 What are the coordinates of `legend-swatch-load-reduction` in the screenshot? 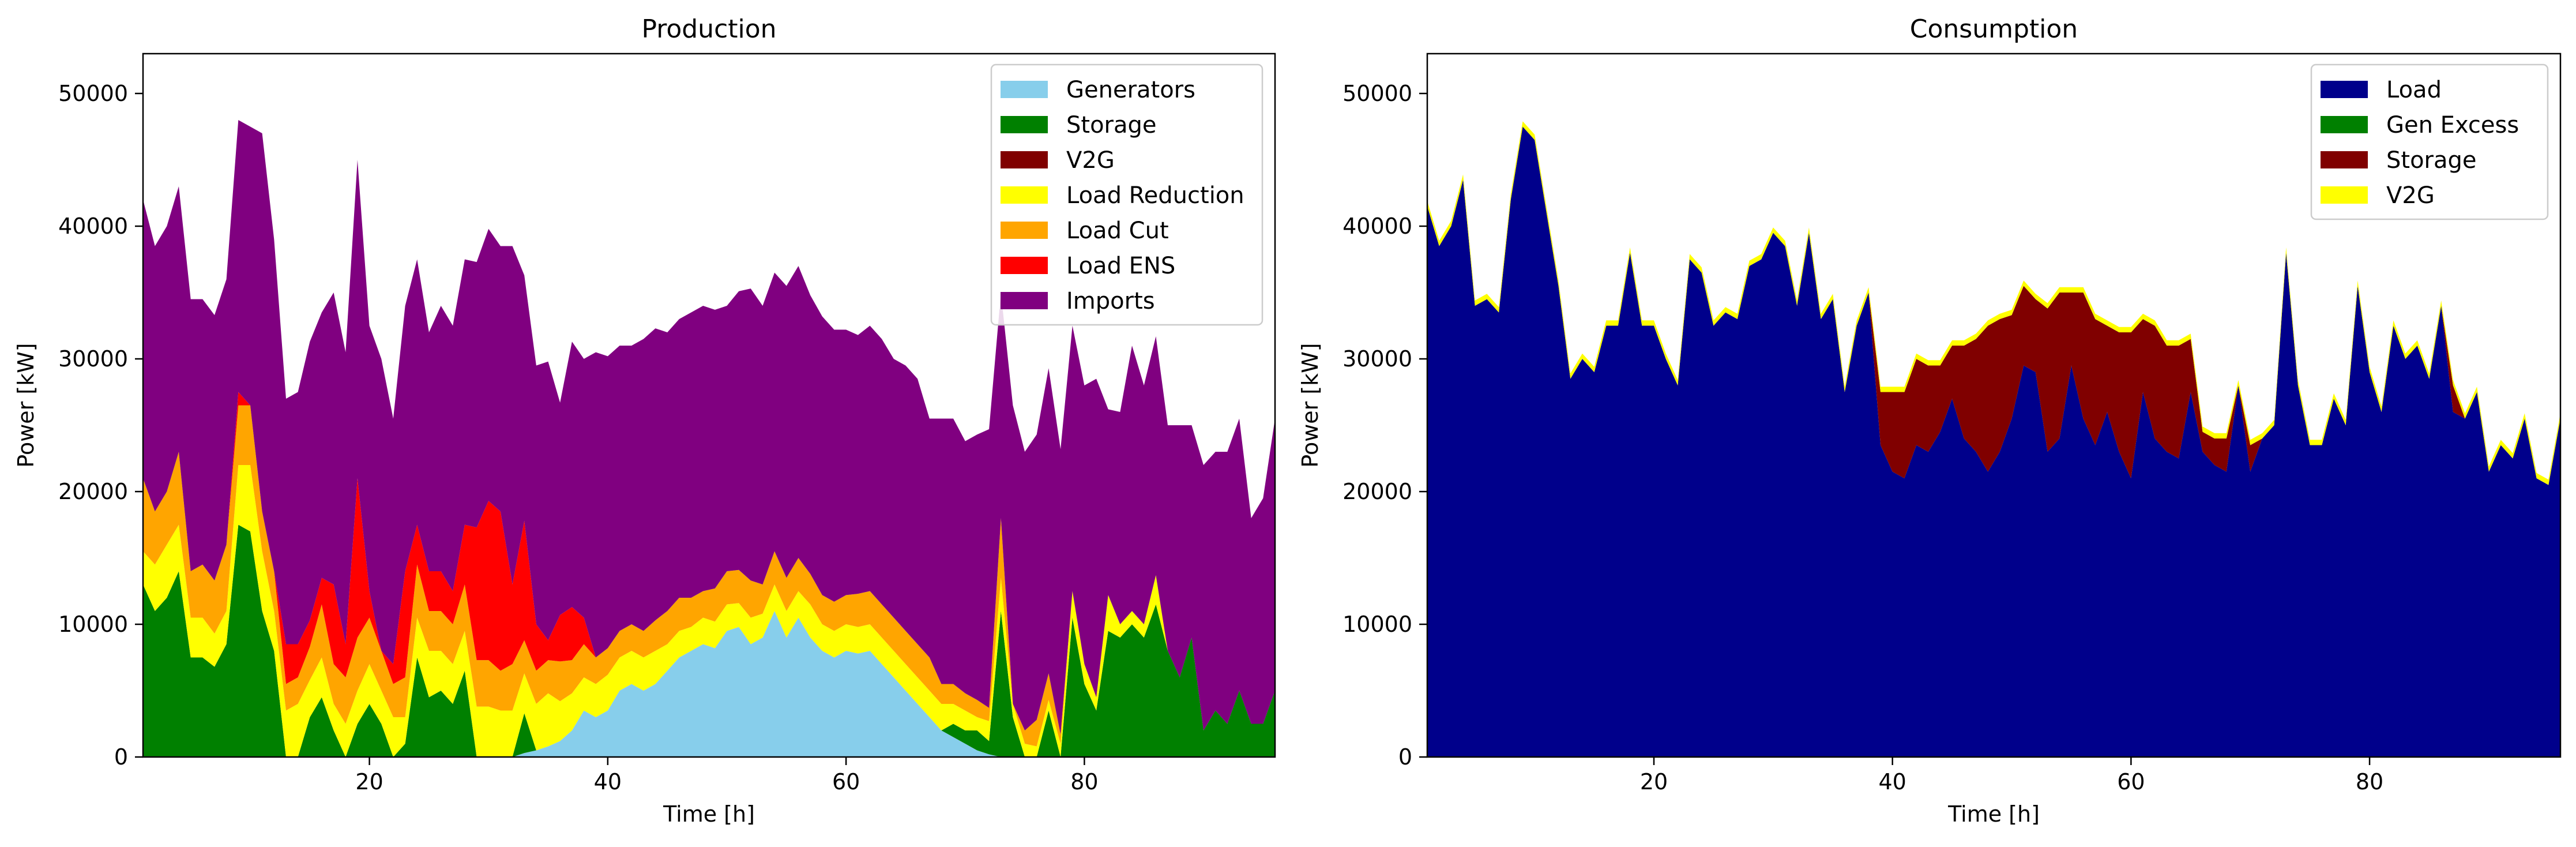 It's located at (1024, 195).